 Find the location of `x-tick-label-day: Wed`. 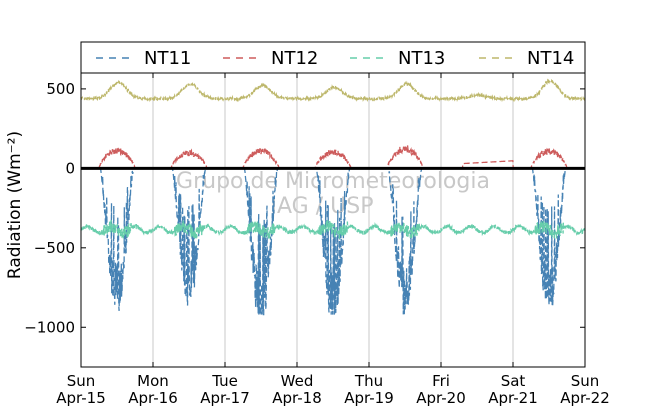

x-tick-label-day: Wed is located at coordinates (297, 381).